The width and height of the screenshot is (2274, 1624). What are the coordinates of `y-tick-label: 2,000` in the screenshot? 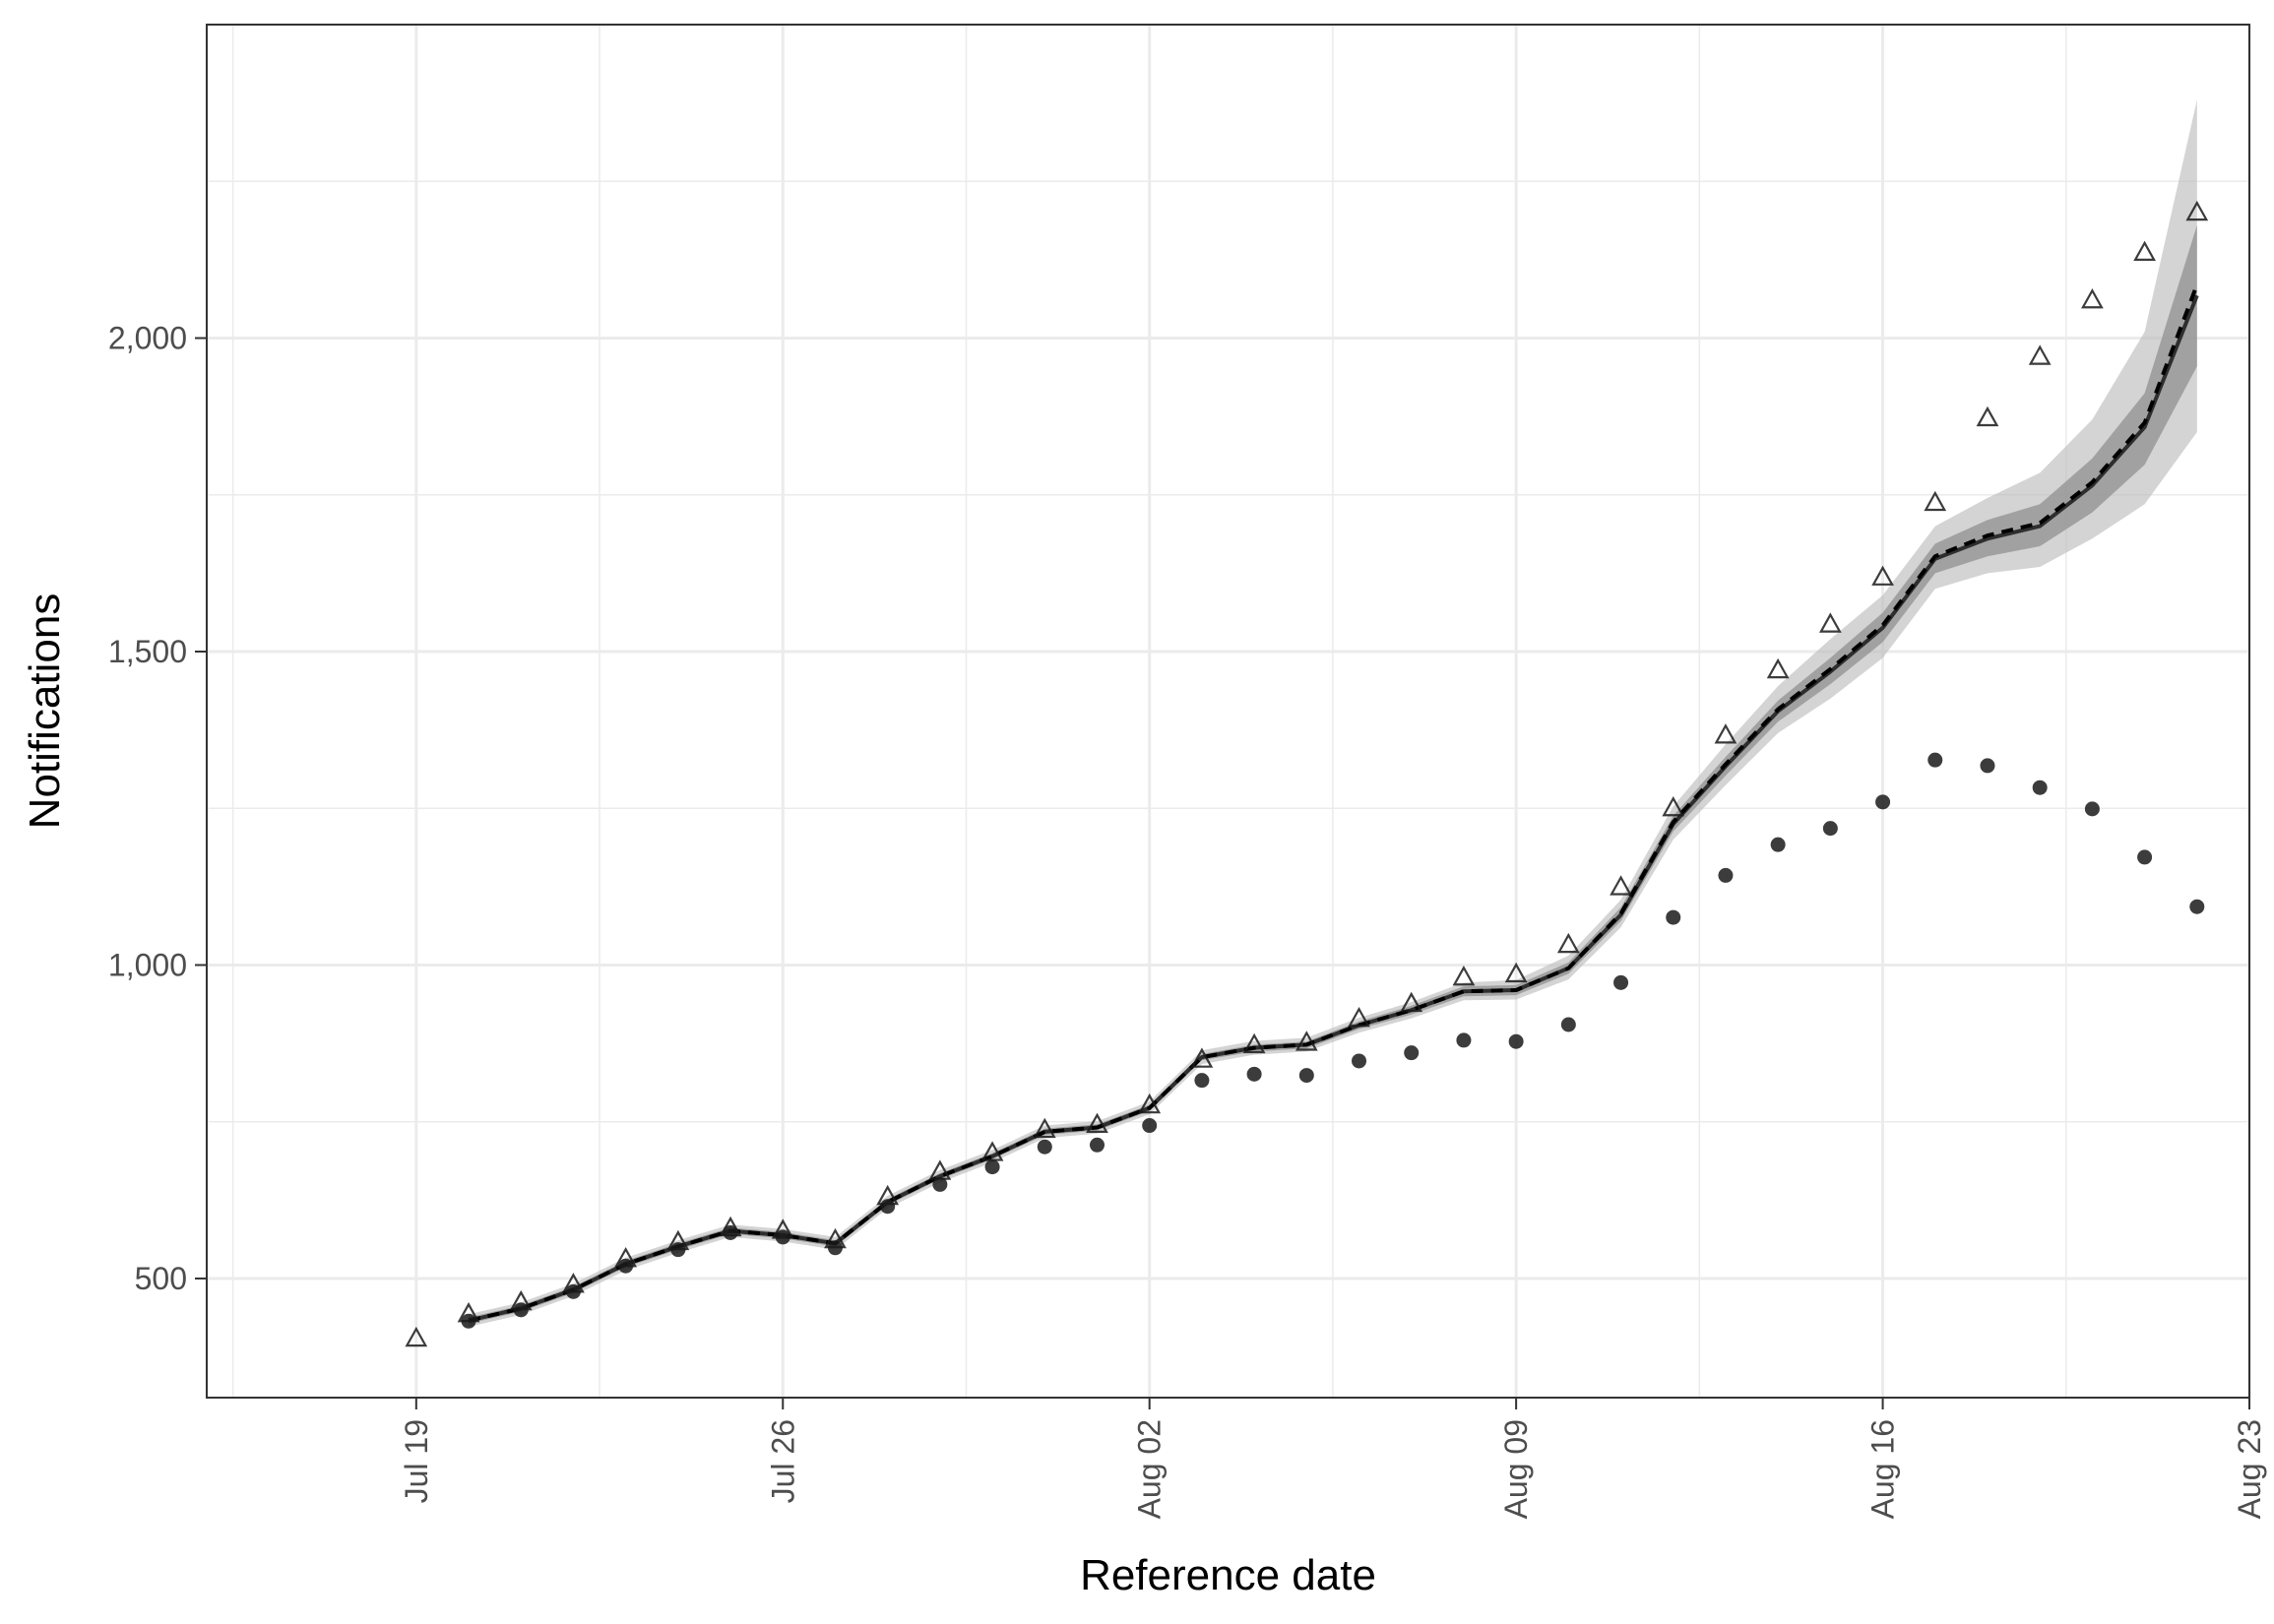 It's located at (147, 337).